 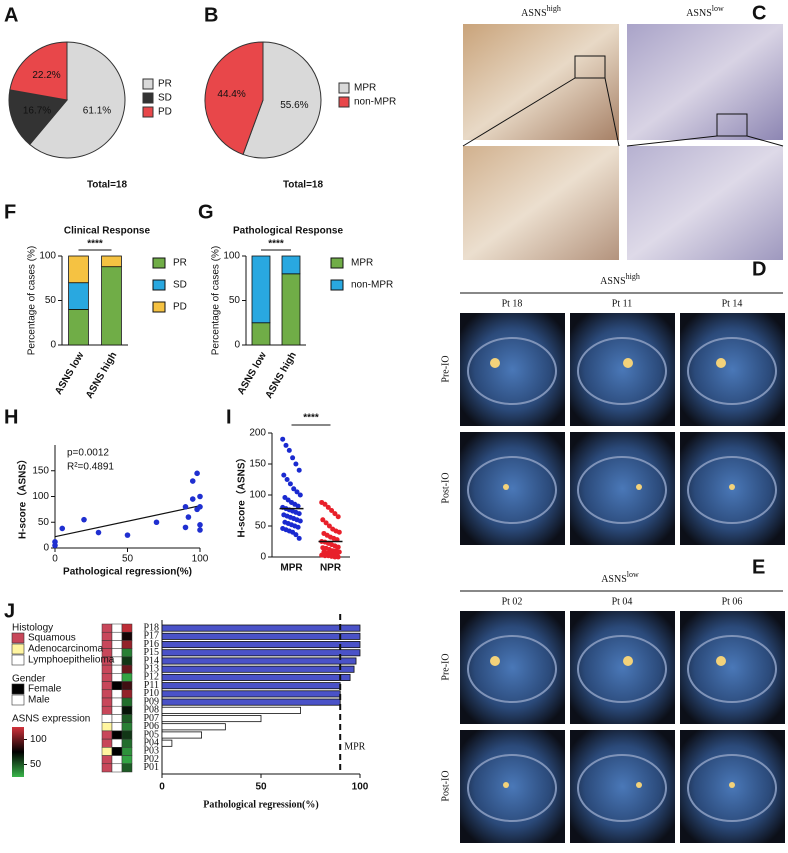 What do you see at coordinates (52, 638) in the screenshot?
I see `legend-label: Squamous` at bounding box center [52, 638].